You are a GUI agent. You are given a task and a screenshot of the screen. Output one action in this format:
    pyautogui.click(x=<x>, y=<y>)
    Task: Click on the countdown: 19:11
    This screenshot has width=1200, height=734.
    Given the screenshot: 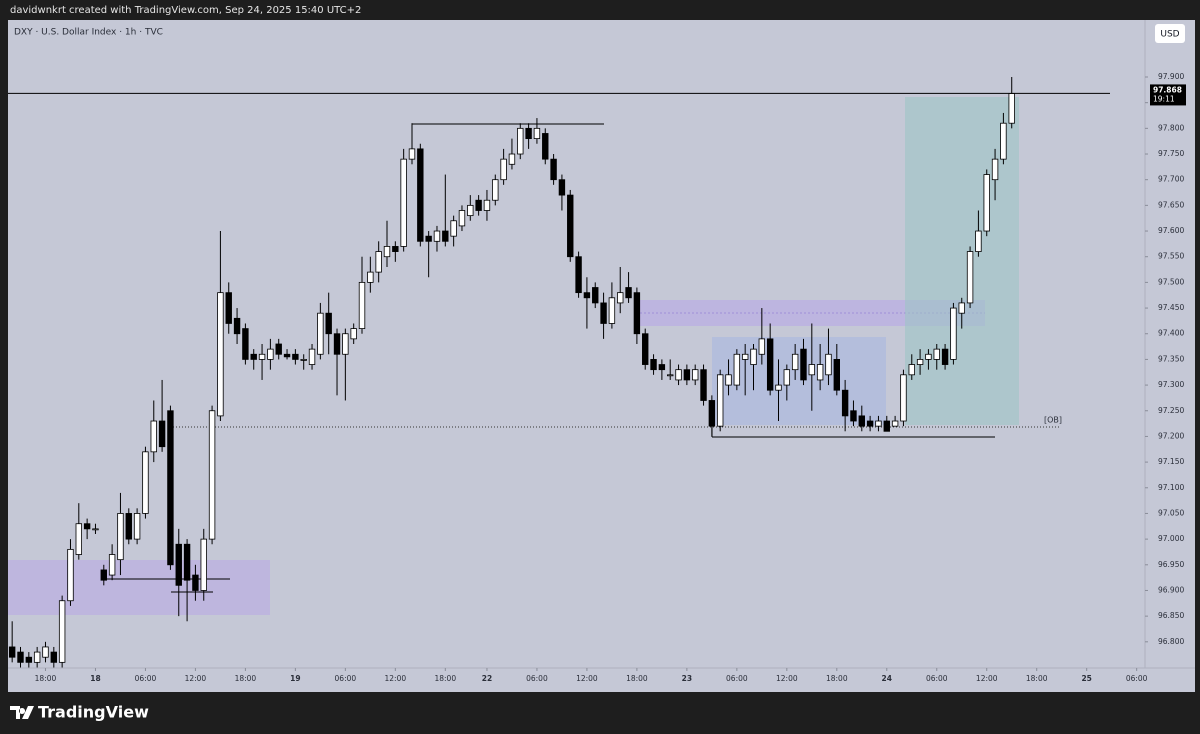 What is the action you would take?
    pyautogui.click(x=1164, y=98)
    